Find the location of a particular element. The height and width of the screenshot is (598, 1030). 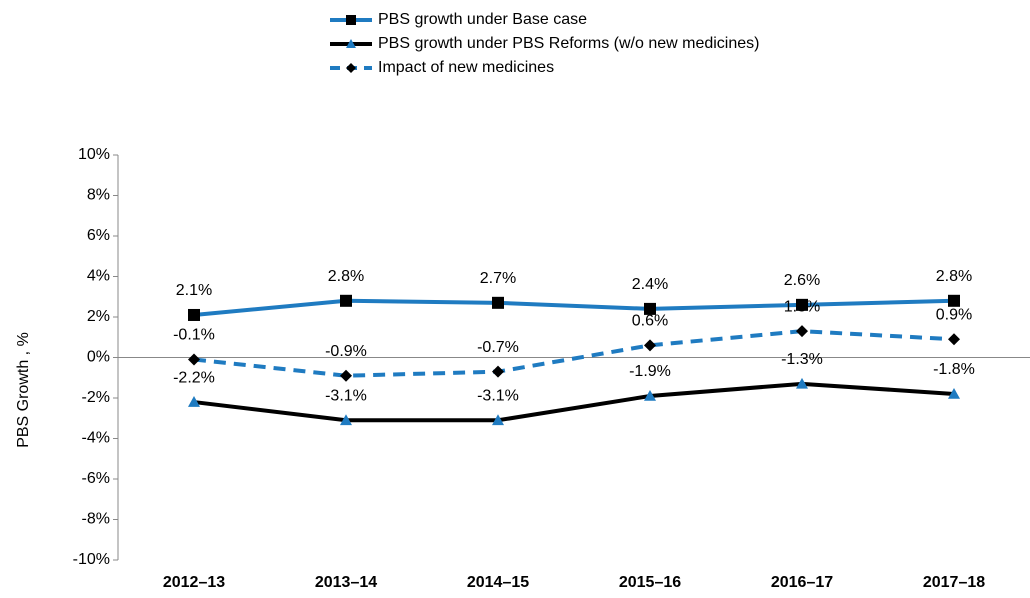

y-tick-label: 6% is located at coordinates (98, 235).